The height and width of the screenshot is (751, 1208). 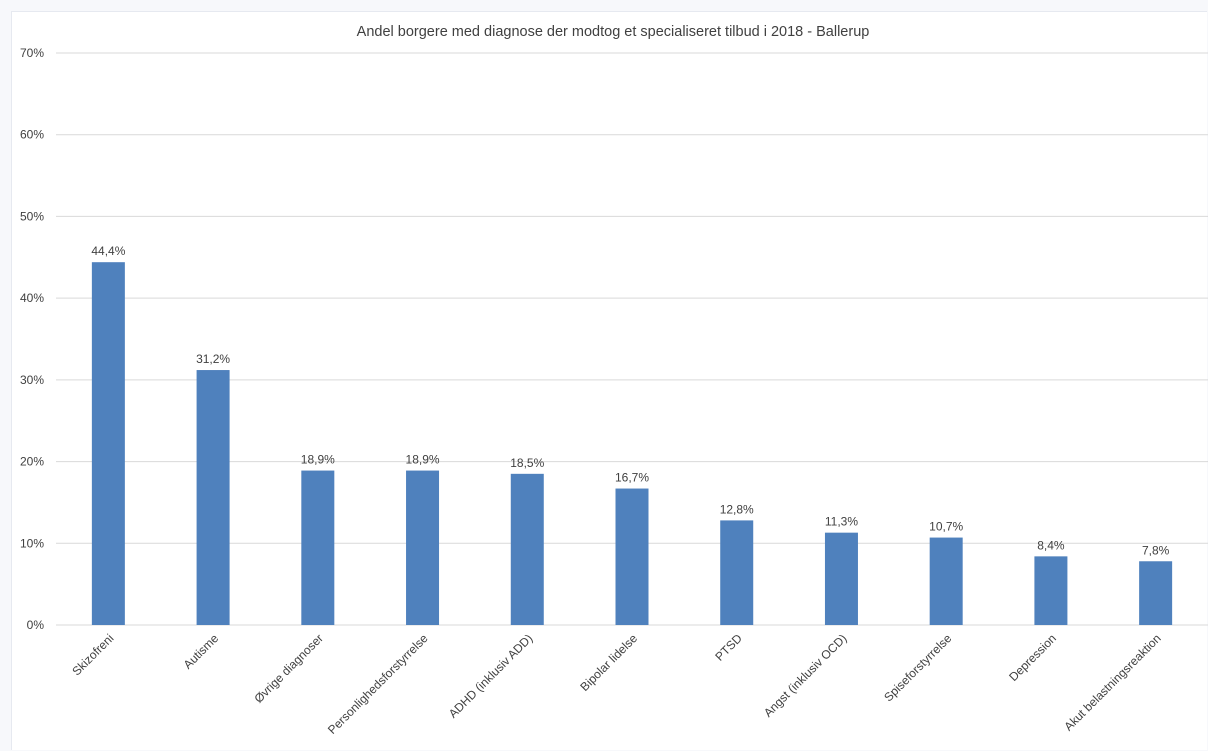 What do you see at coordinates (1032, 657) in the screenshot?
I see `category-label: Depression` at bounding box center [1032, 657].